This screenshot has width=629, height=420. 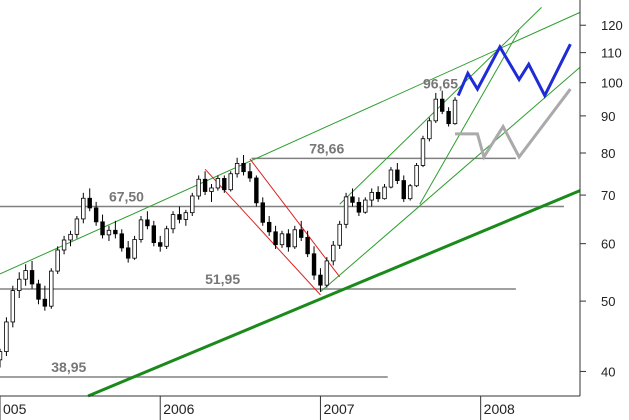 I want to click on level-label: 51,95, so click(x=222, y=279).